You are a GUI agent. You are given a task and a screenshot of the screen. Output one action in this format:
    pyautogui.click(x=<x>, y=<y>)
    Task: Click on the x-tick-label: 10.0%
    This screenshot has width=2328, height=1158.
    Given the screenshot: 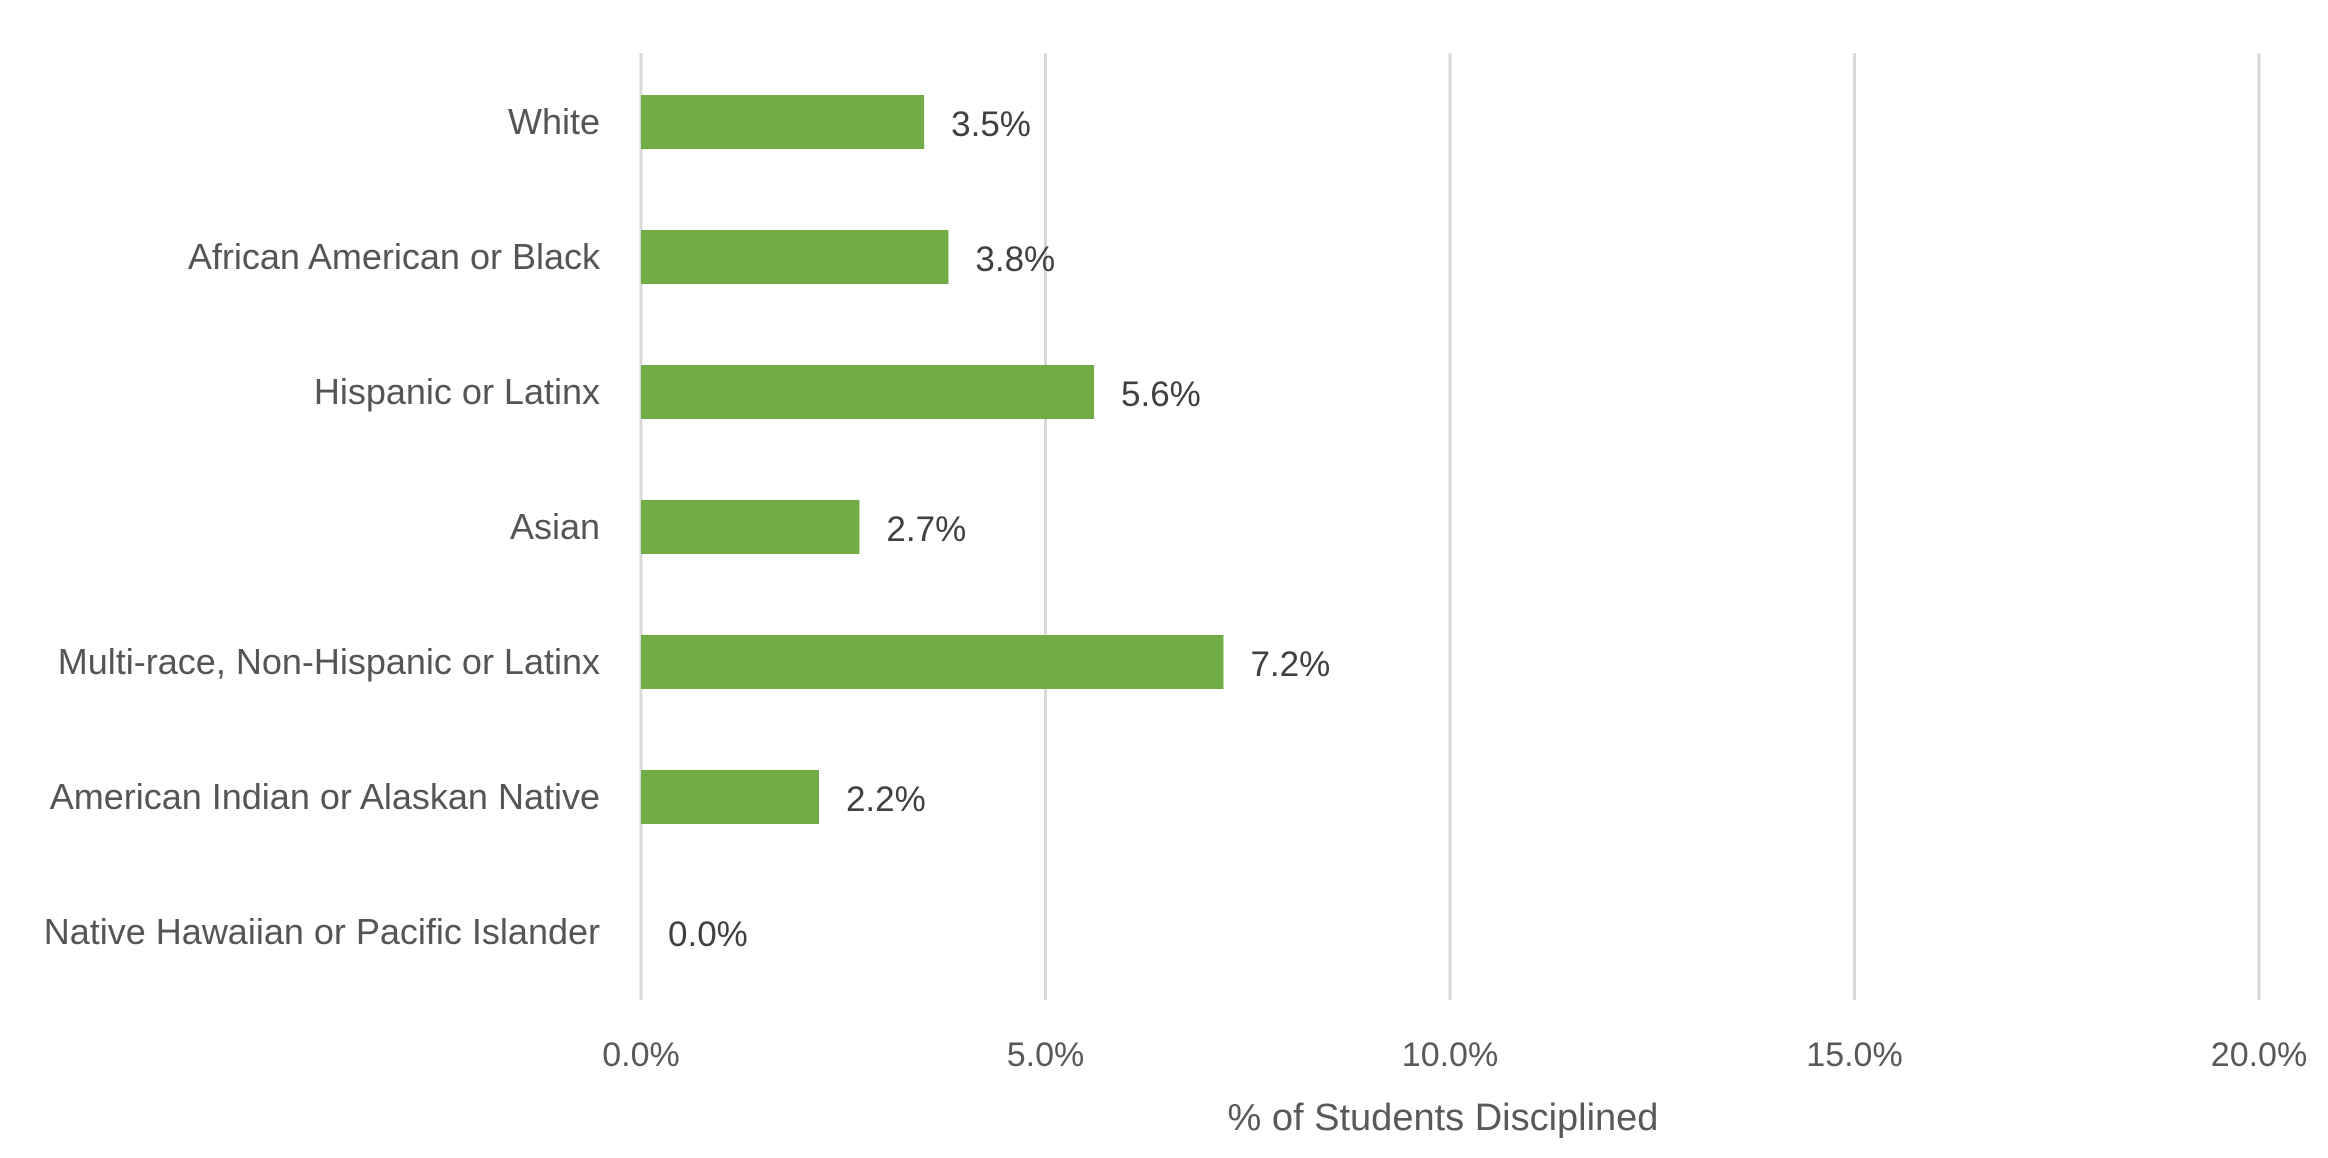 What is the action you would take?
    pyautogui.click(x=1450, y=1055)
    